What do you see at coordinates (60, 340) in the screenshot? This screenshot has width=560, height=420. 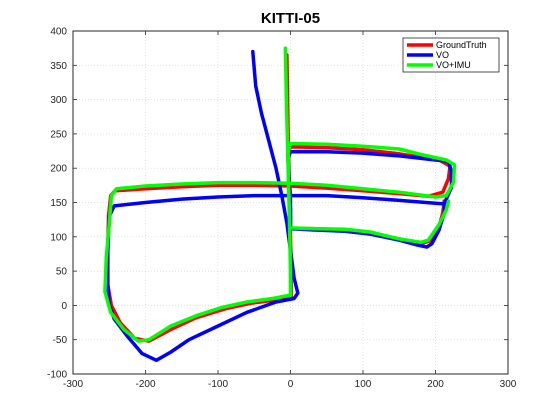 I see `y-tick-label: -50` at bounding box center [60, 340].